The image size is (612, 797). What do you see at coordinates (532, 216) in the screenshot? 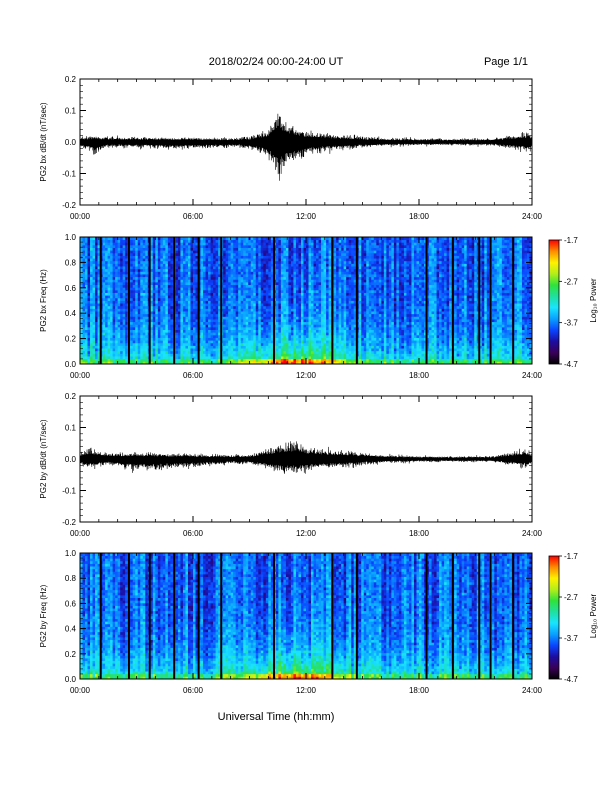
I see `x-tick-label: 24:00` at bounding box center [532, 216].